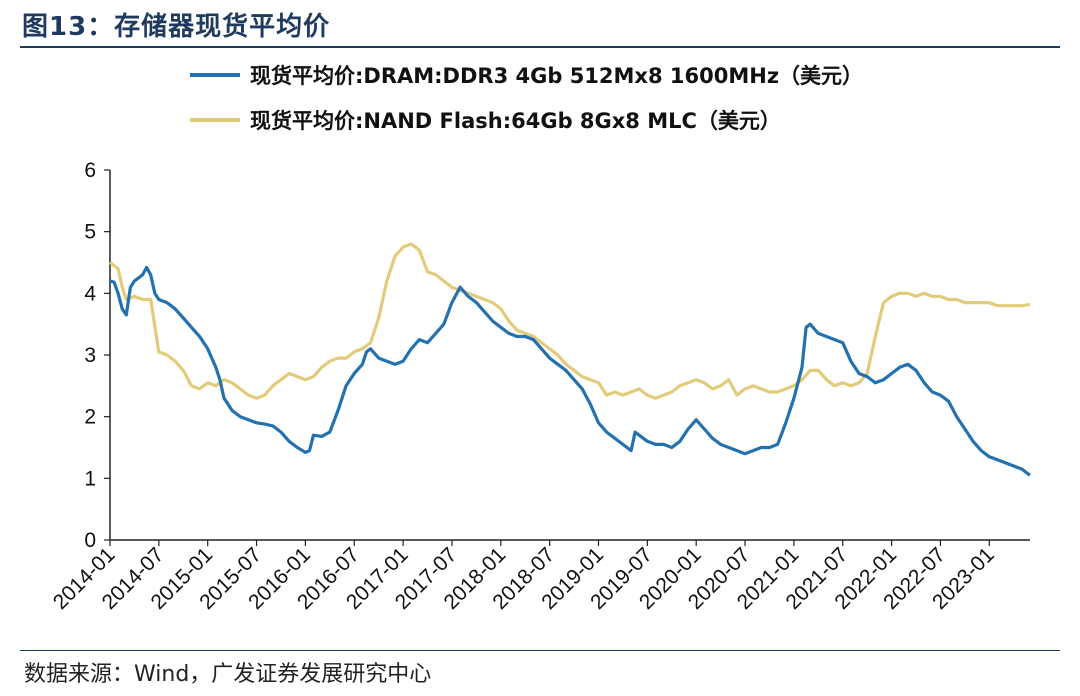  What do you see at coordinates (540, 47) in the screenshot?
I see `title-rule` at bounding box center [540, 47].